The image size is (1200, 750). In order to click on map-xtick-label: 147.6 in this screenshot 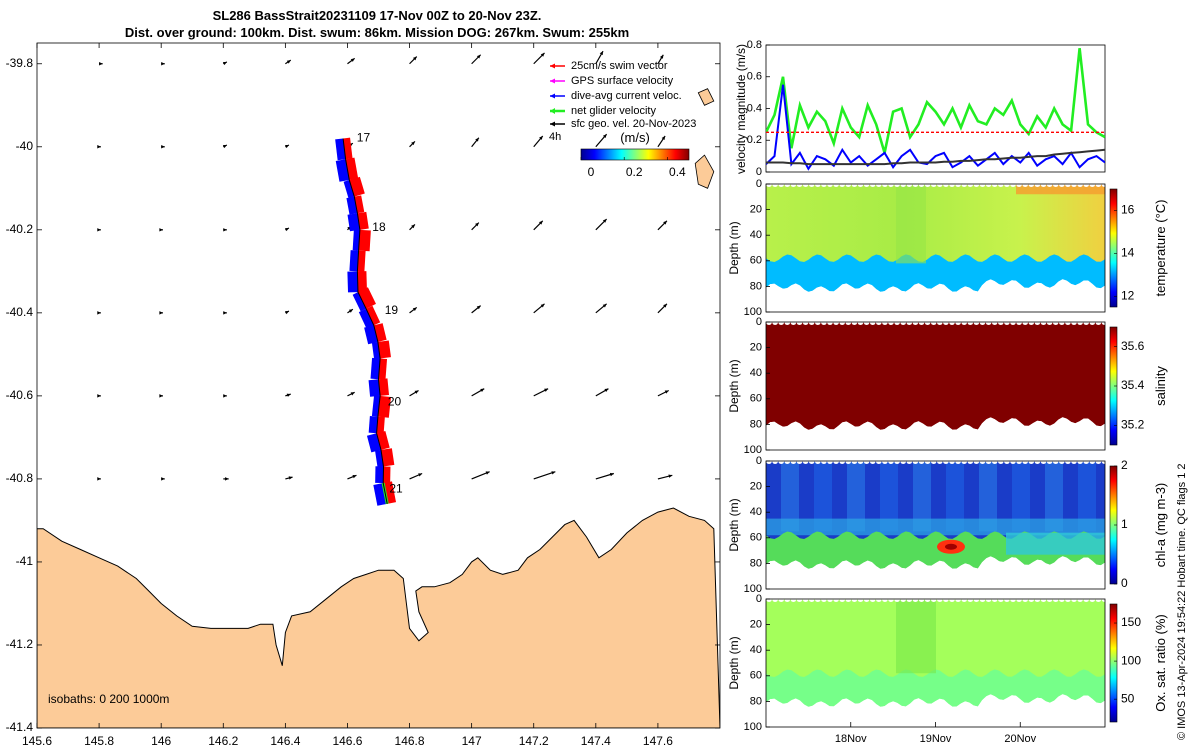, I will do `click(658, 741)`.